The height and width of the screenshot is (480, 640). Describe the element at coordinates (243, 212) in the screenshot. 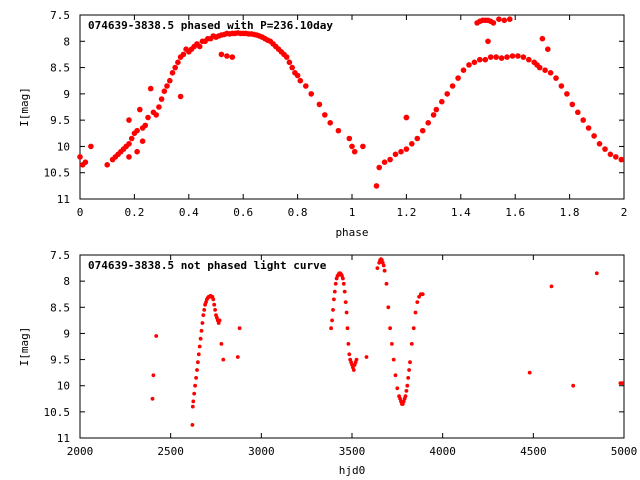

I see `x-tick-label: 0.6` at that location.